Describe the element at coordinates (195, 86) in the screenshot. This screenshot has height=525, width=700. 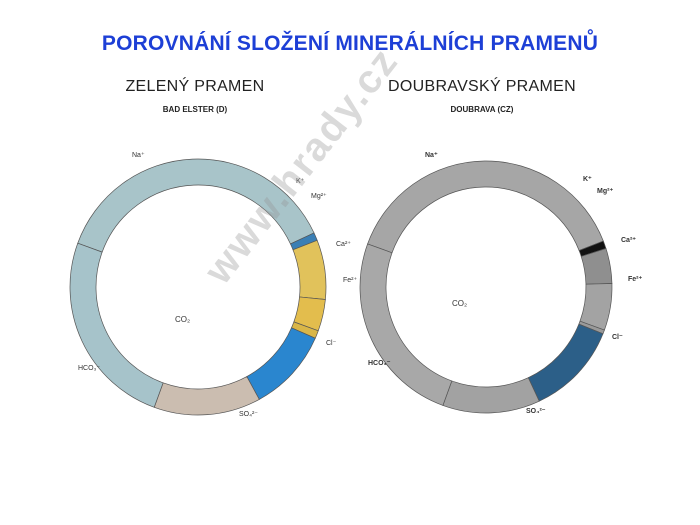
I see `chart-title: ZELENÝ PRAMEN` at that location.